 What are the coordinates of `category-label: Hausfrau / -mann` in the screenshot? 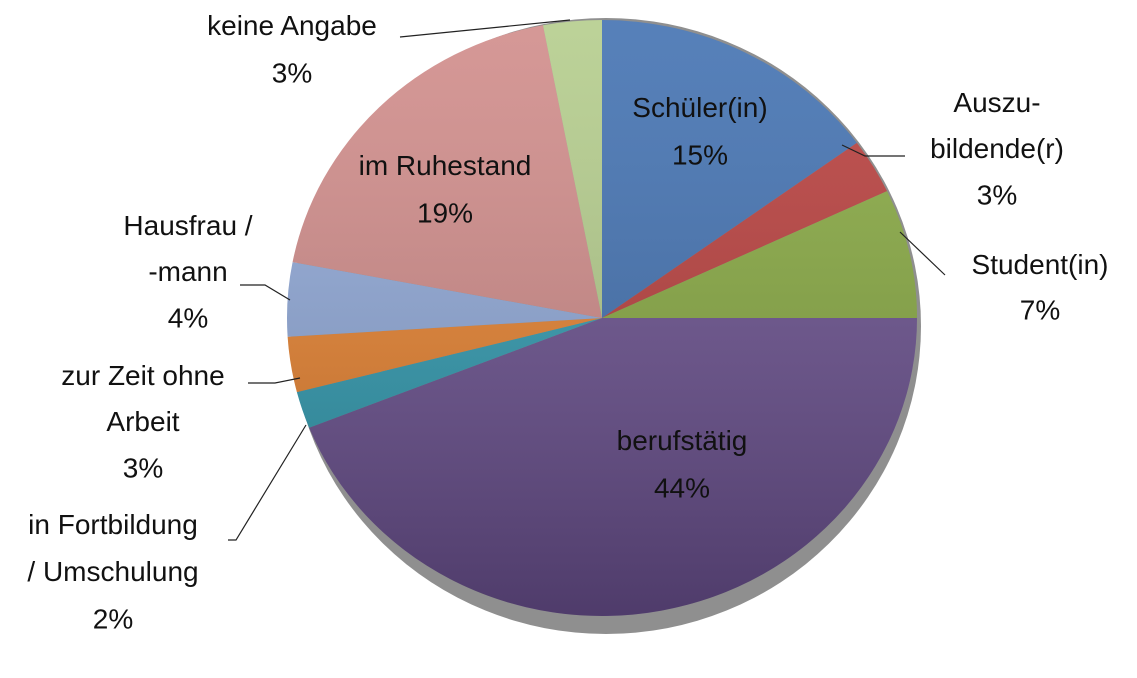 It's located at (187, 248).